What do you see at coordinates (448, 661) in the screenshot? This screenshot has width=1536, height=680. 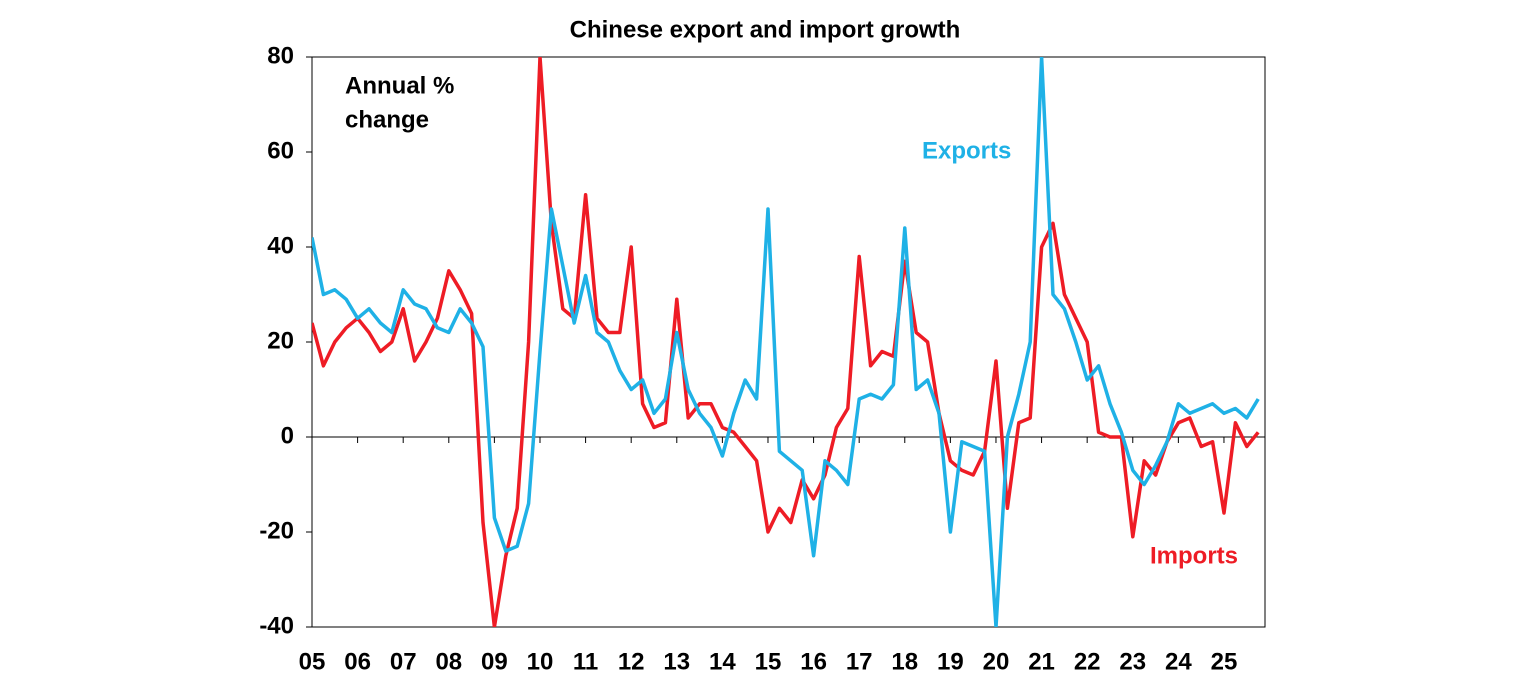 I see `x-tick-label: 08` at bounding box center [448, 661].